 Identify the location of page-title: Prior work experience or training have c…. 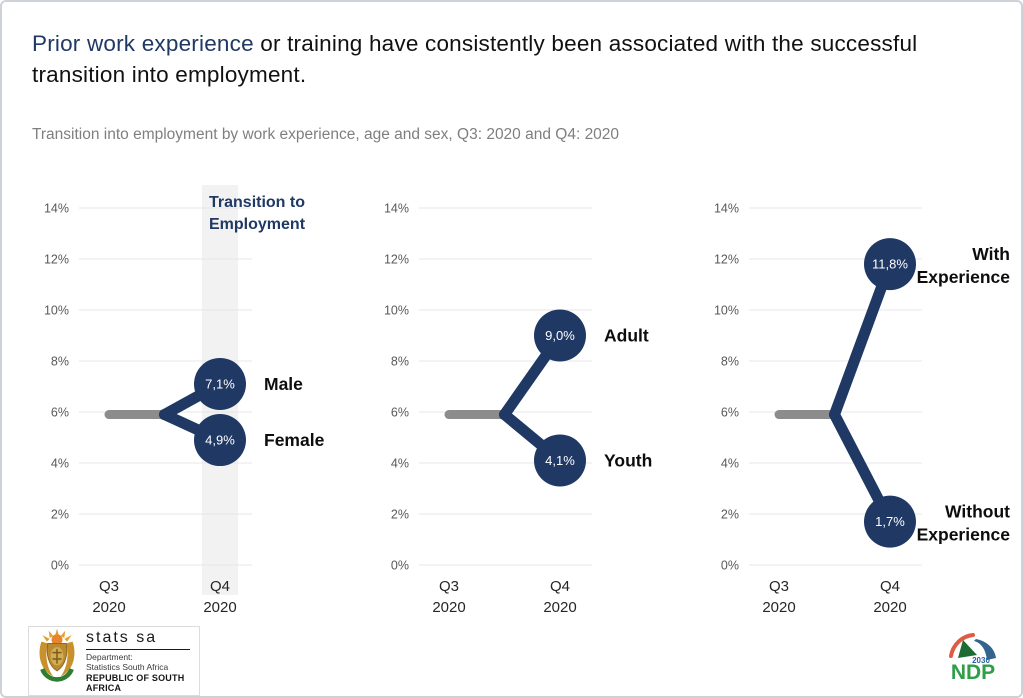
(497, 59).